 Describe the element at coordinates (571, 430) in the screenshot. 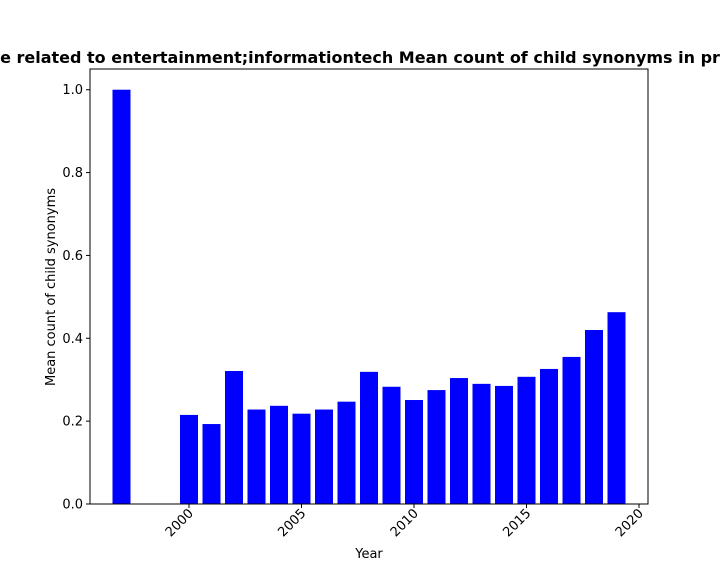

I see `bar-2017` at that location.